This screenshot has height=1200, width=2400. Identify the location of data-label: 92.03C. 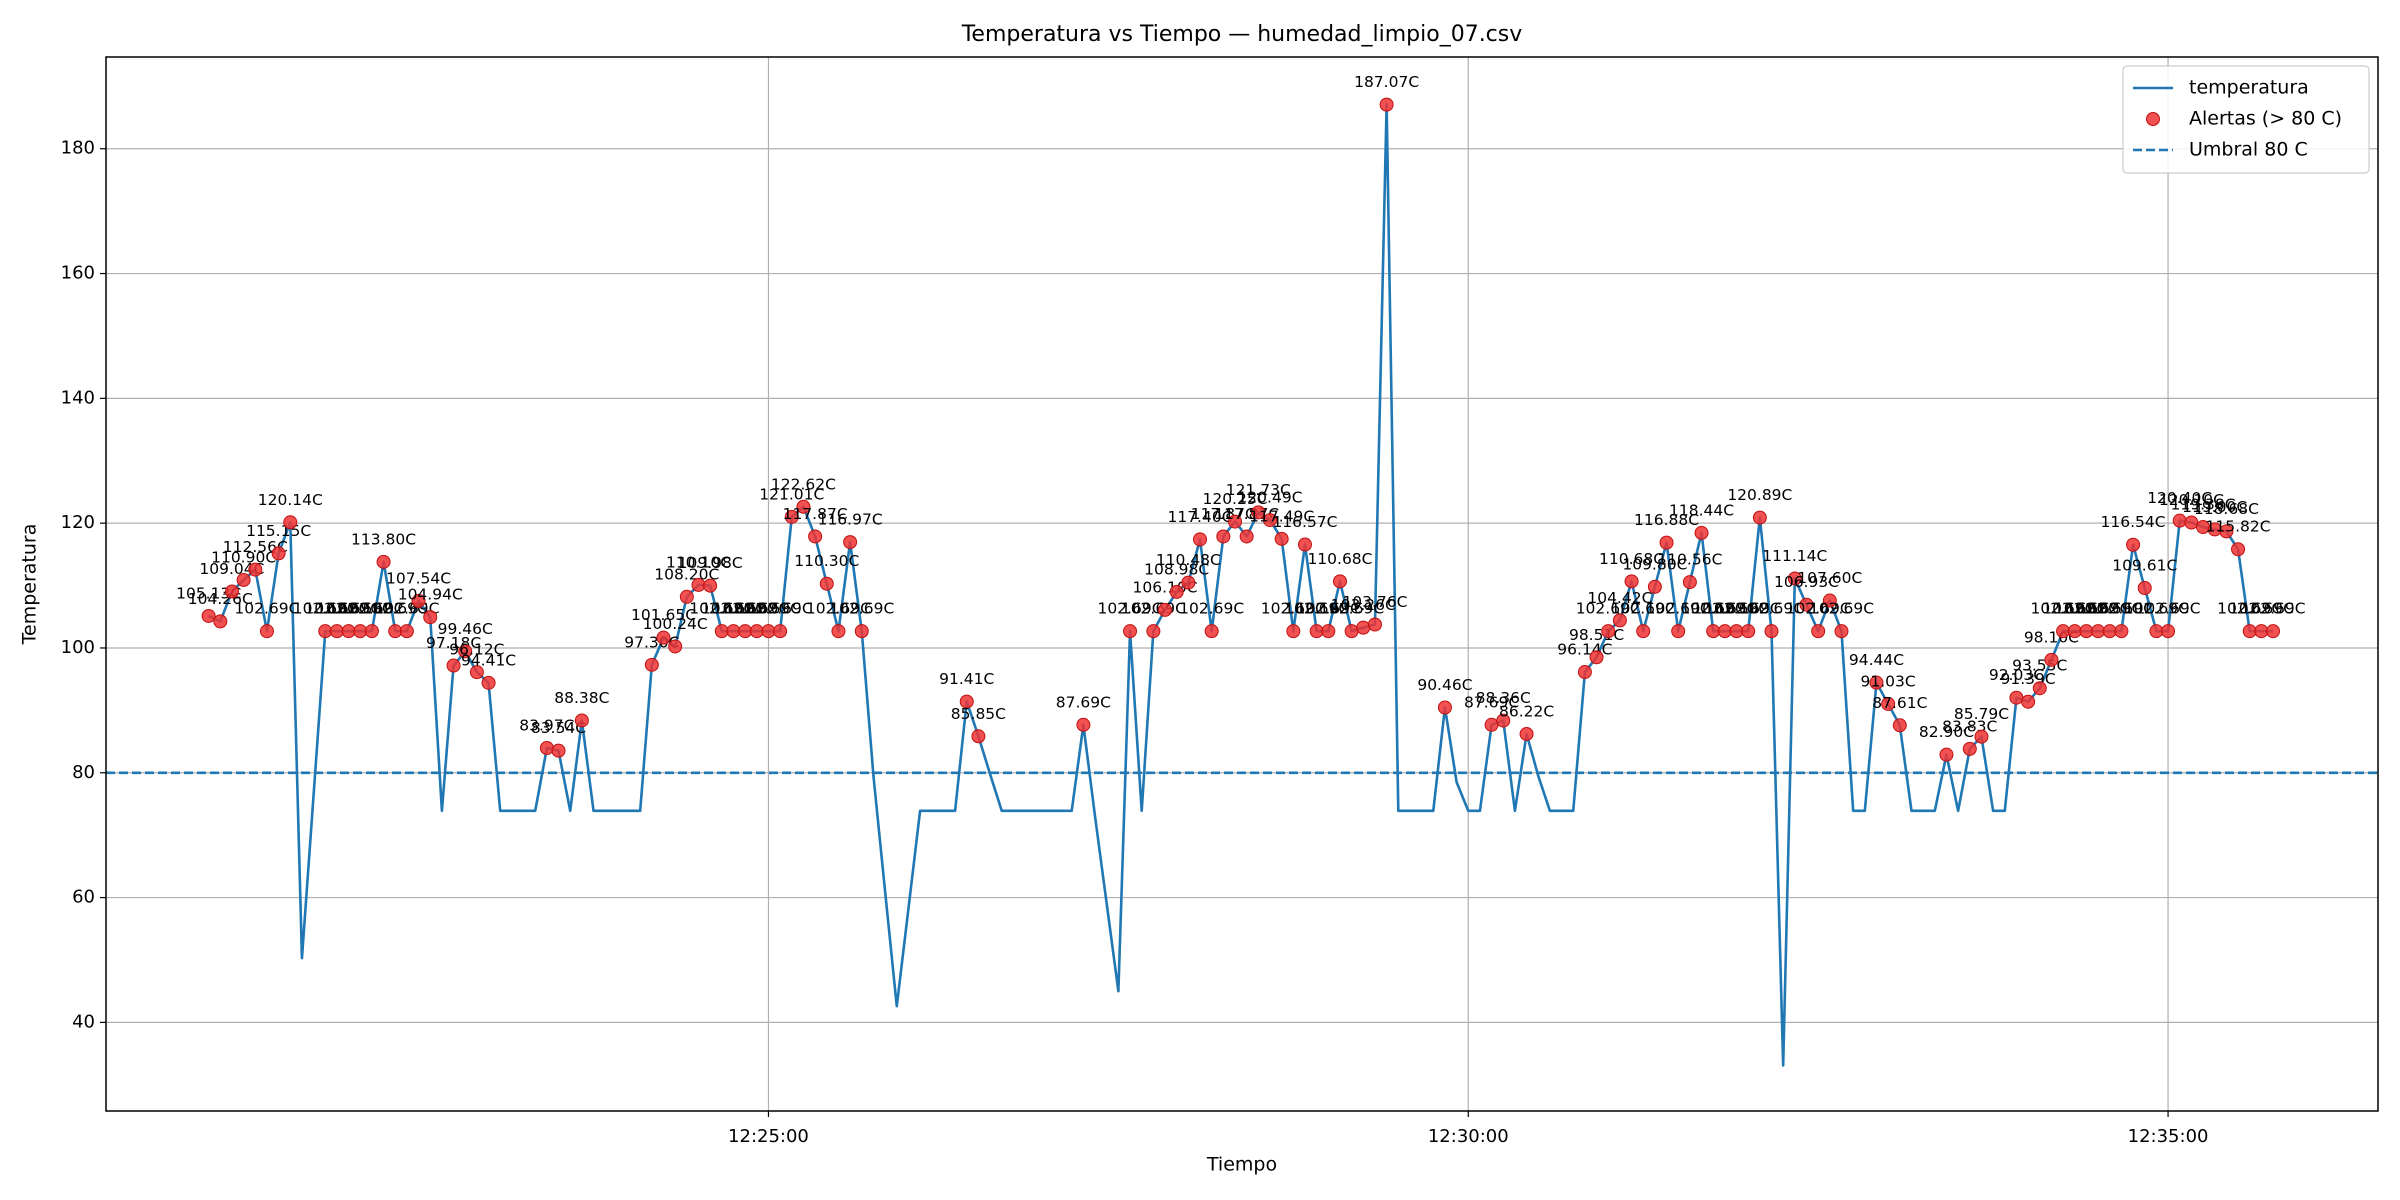
(2016, 675).